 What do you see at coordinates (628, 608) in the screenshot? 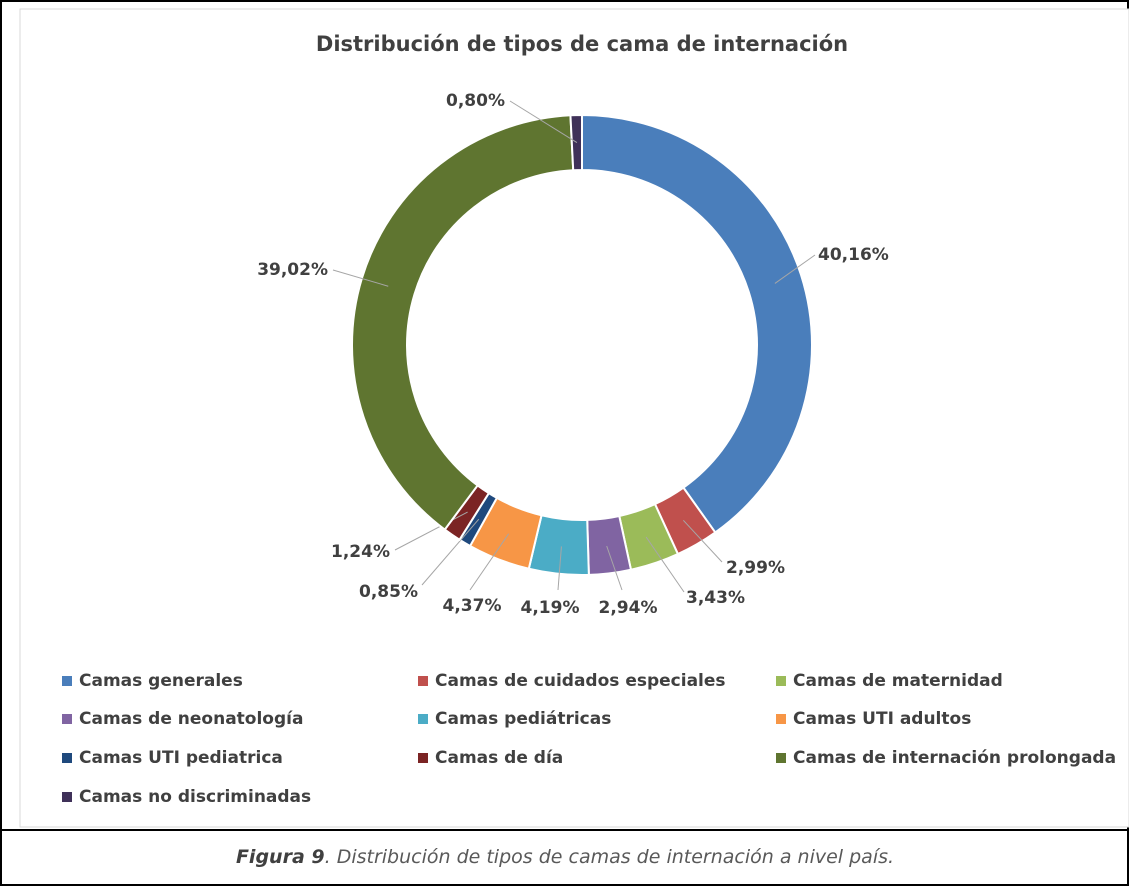
I see `data-label: 2,94%` at bounding box center [628, 608].